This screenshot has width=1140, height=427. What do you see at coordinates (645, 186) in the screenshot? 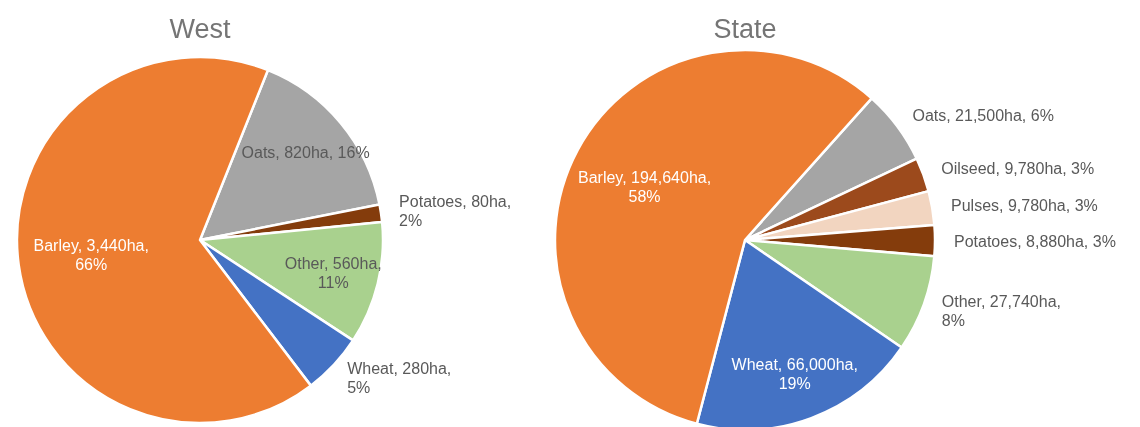
I see `slice-label: Barley, 194,640ha, 58%` at bounding box center [645, 186].